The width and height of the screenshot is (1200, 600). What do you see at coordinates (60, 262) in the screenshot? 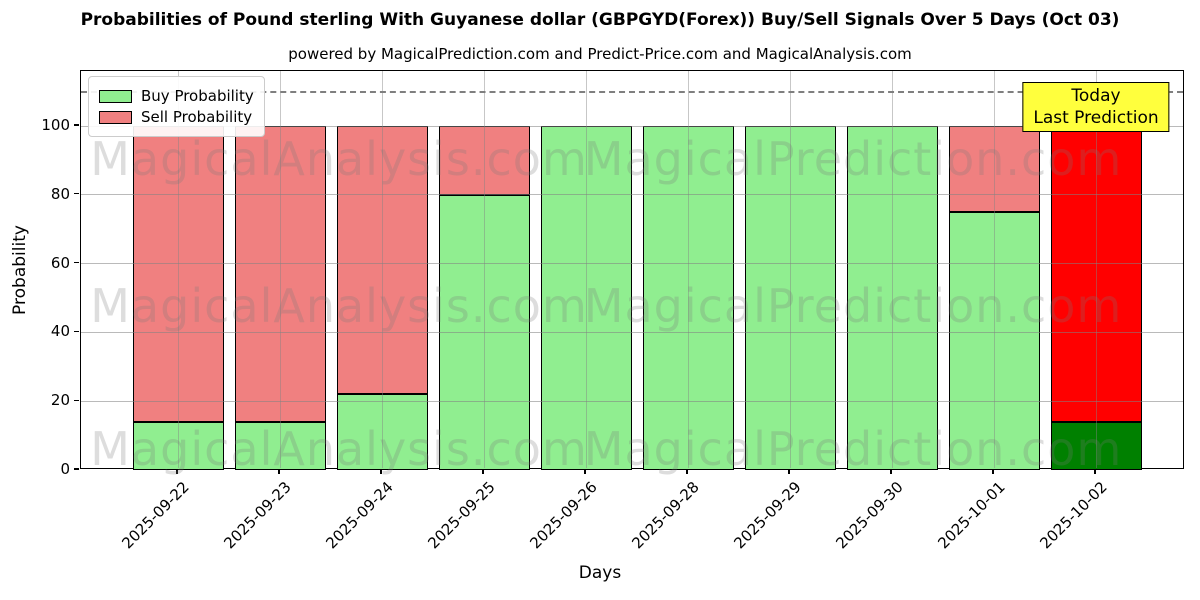
I see `y-tick-label: 60` at bounding box center [60, 262].